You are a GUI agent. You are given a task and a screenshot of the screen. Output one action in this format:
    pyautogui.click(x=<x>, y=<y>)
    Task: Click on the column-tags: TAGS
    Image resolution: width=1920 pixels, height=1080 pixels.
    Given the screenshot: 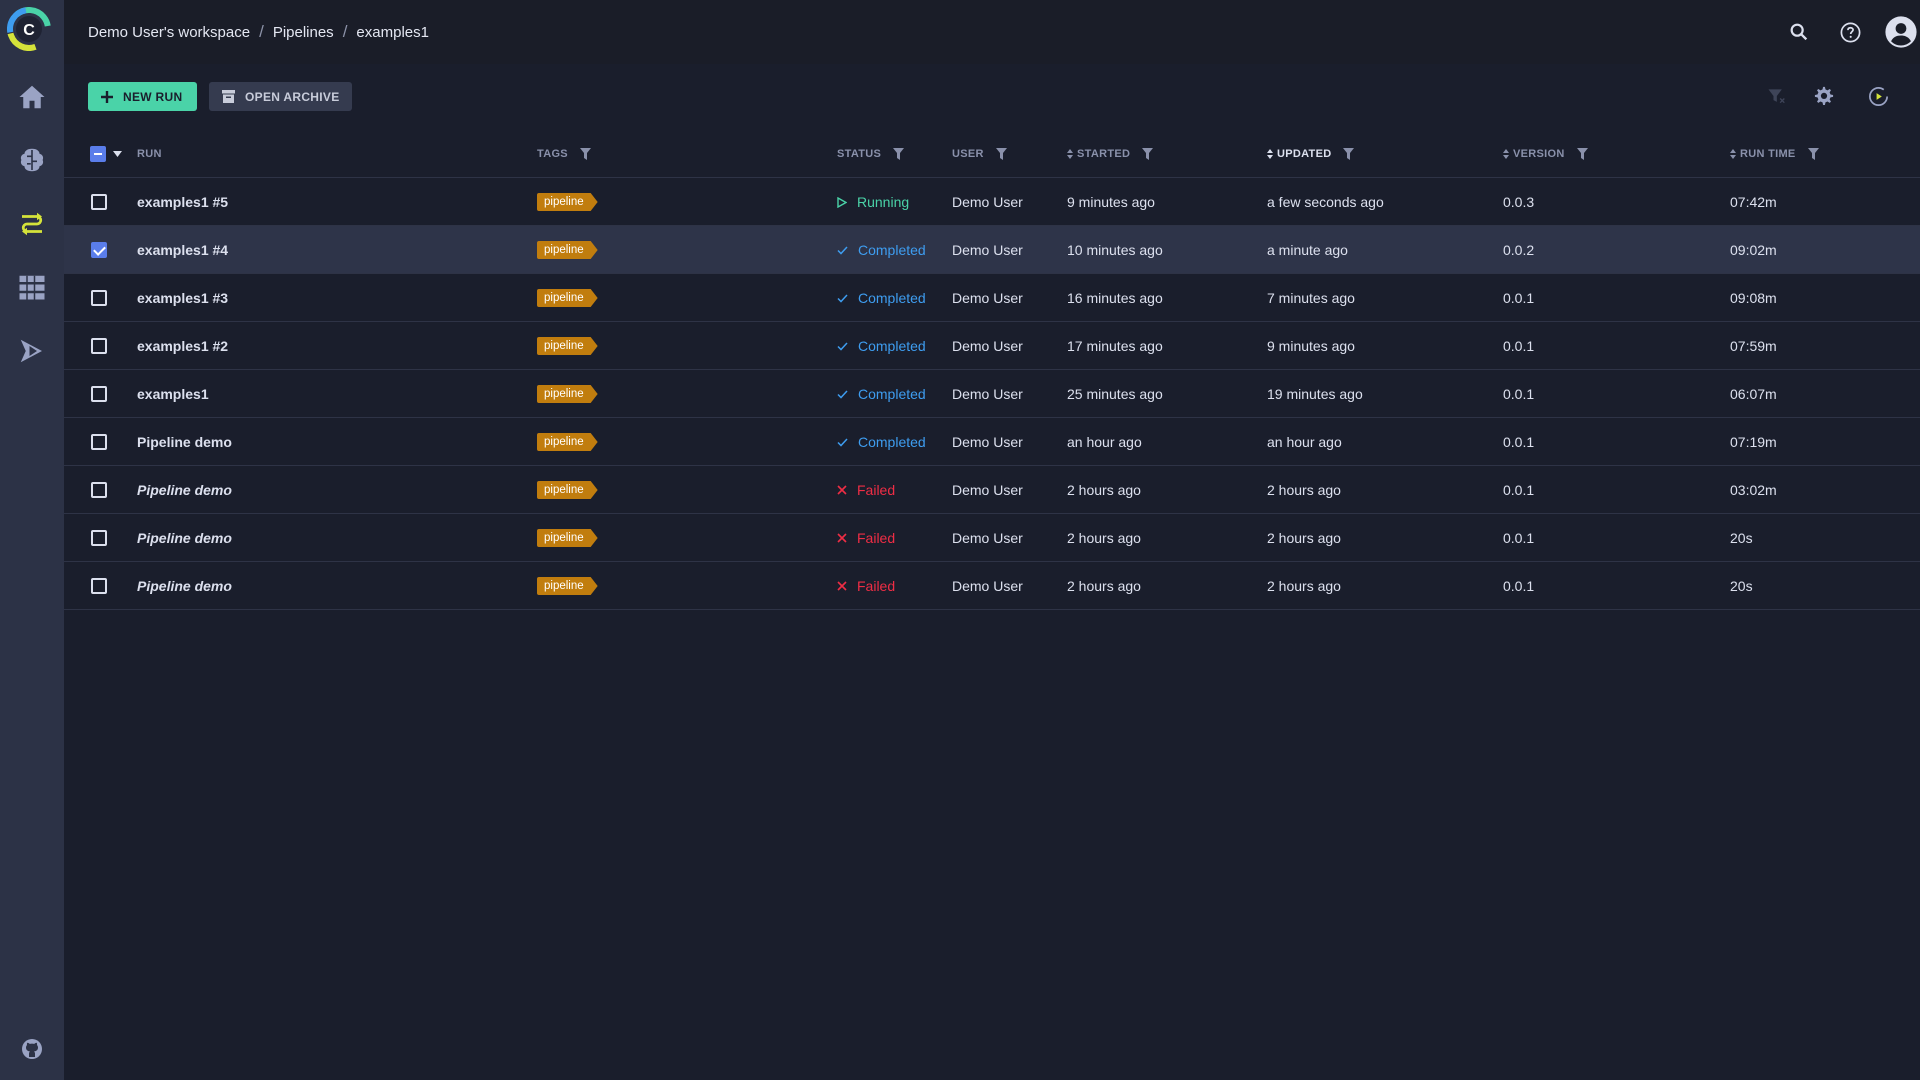 What is the action you would take?
    pyautogui.click(x=564, y=154)
    